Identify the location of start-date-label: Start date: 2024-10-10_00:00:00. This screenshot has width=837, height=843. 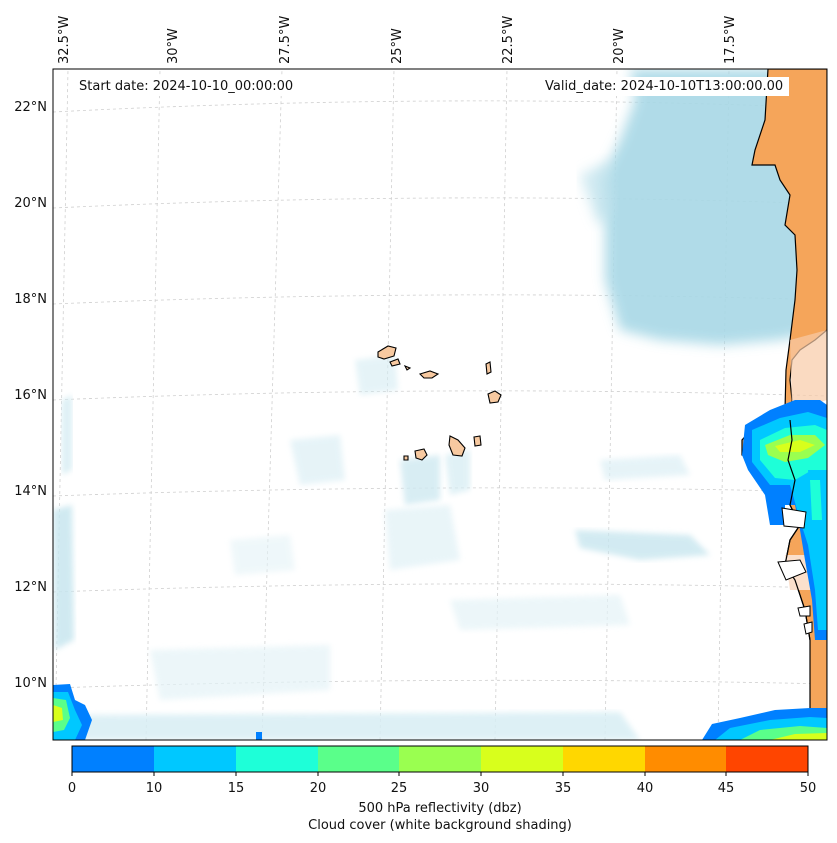
(186, 86).